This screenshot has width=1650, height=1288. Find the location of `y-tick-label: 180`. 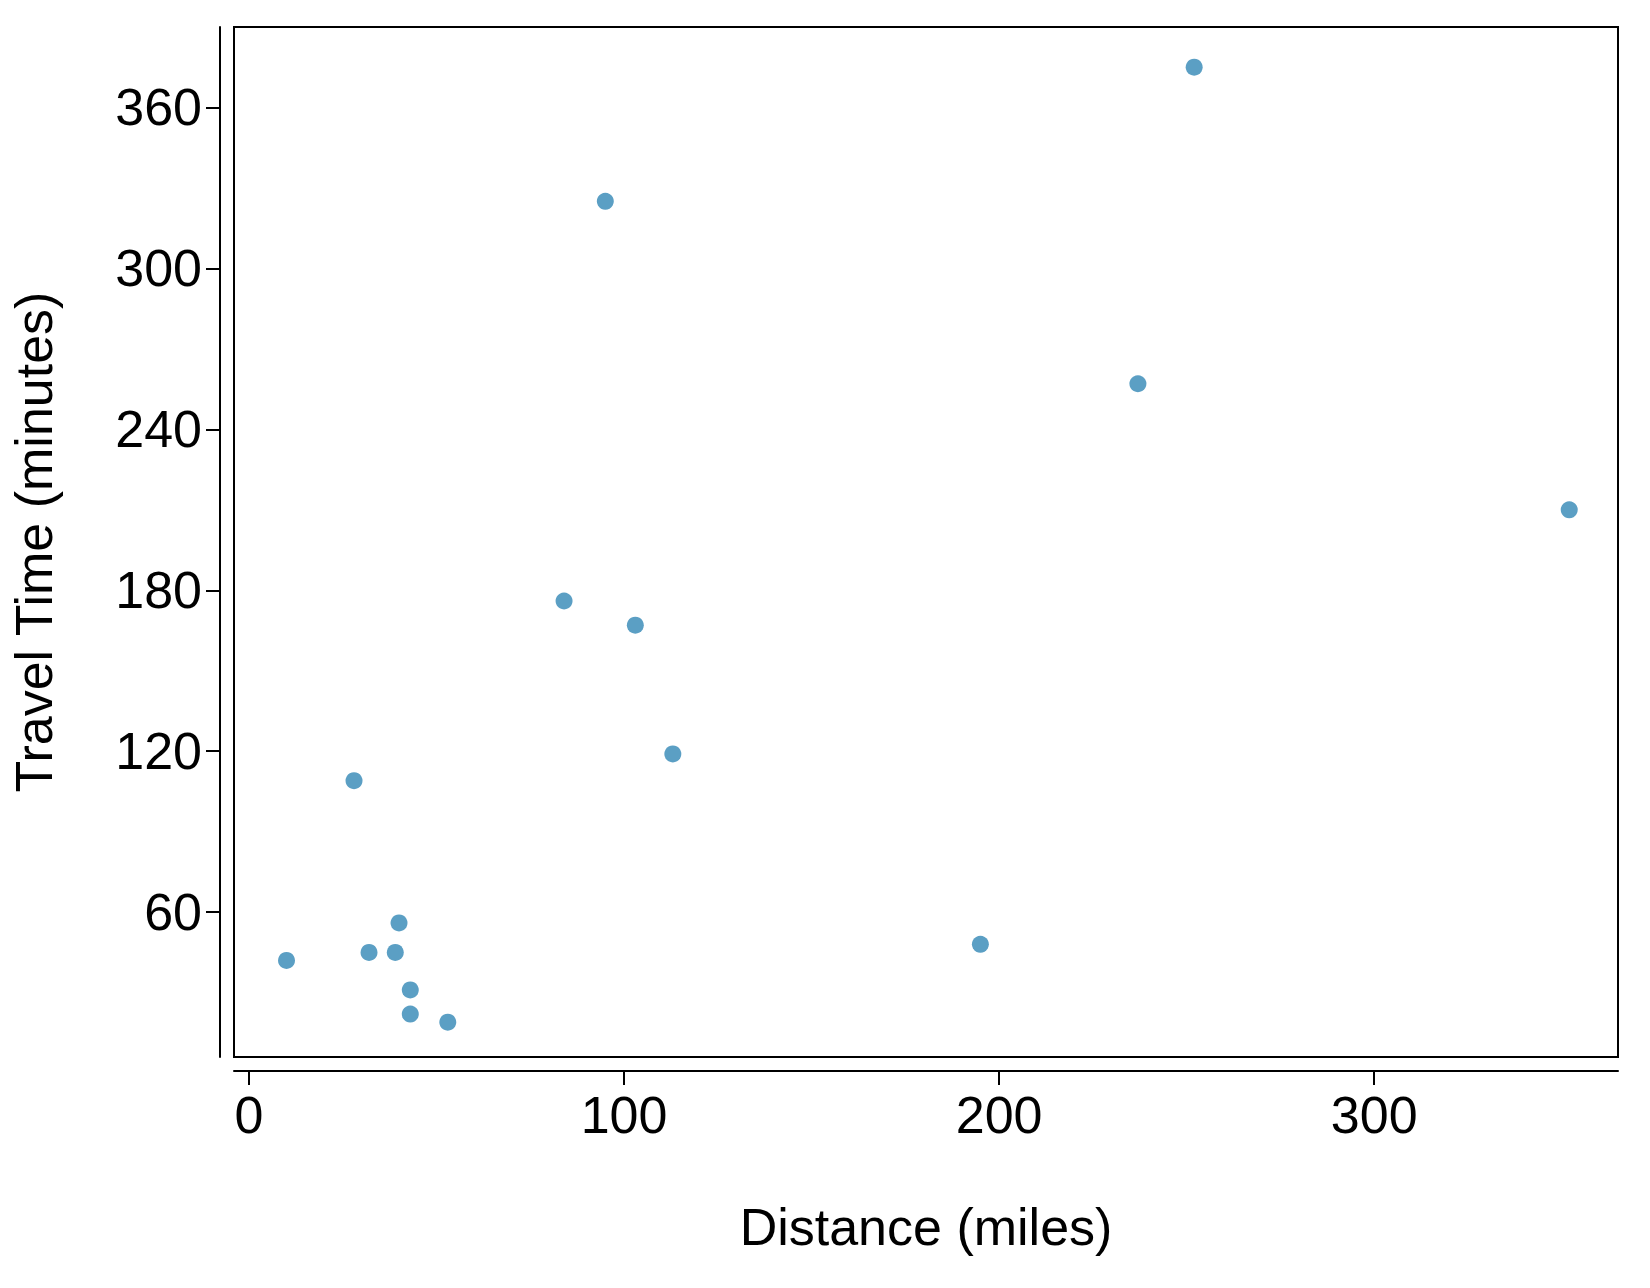

y-tick-label: 180 is located at coordinates (158, 590).